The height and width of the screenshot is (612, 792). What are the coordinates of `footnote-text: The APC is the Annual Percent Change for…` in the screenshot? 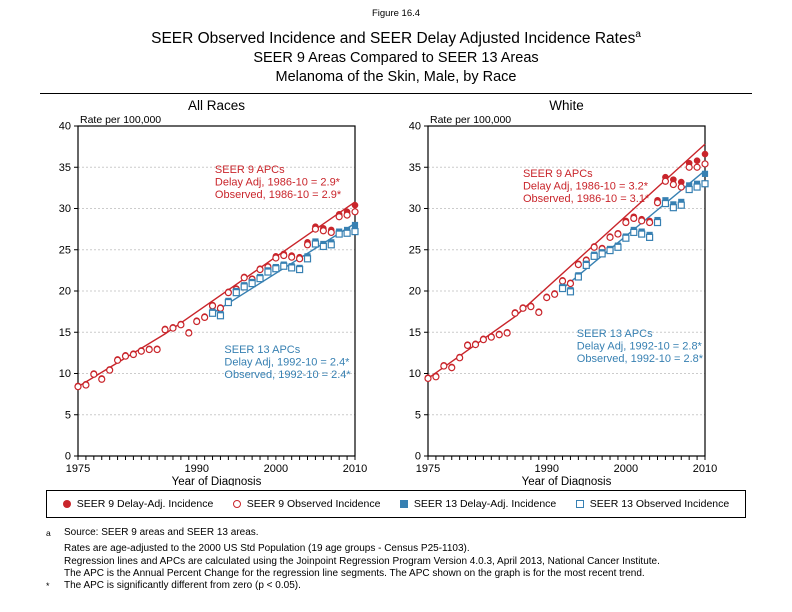 It's located at (354, 573).